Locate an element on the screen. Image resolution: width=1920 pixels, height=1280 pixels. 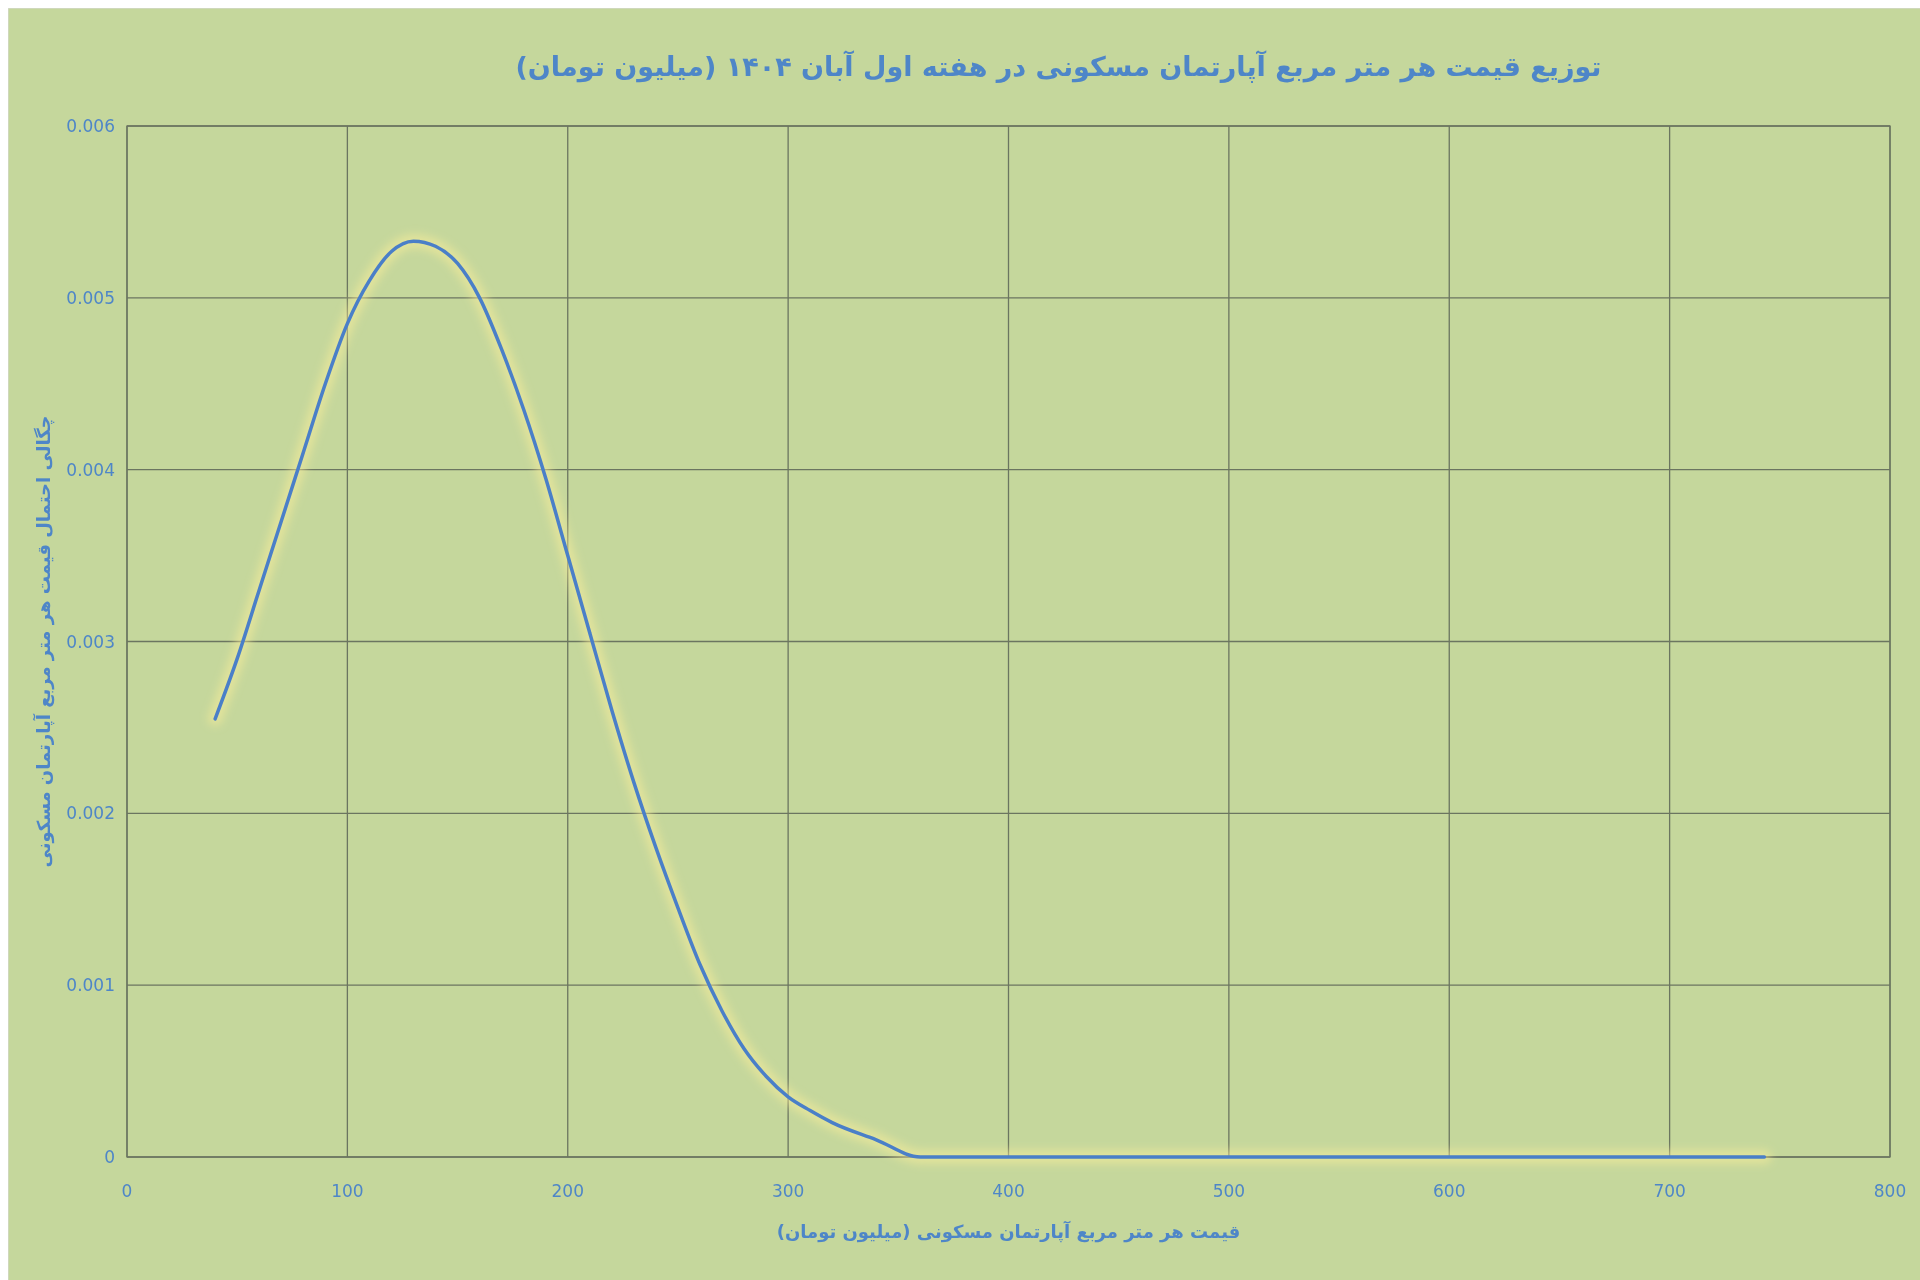
y-tick-label: 0.002 is located at coordinates (90, 813).